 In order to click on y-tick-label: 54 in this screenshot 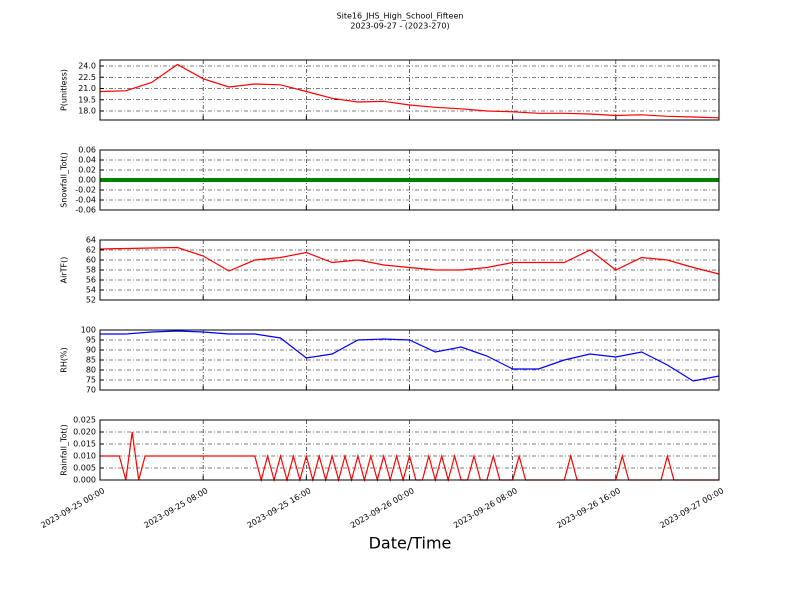, I will do `click(91, 290)`.